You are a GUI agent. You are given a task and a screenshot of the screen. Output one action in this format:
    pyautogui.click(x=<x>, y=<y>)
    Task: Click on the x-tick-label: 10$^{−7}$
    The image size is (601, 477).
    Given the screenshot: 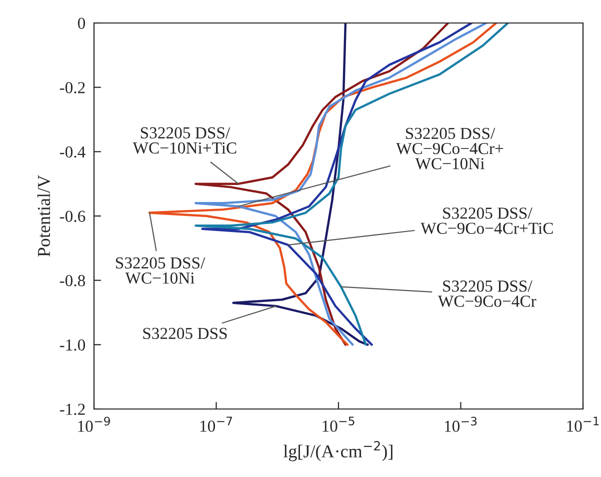 What is the action you would take?
    pyautogui.click(x=216, y=424)
    